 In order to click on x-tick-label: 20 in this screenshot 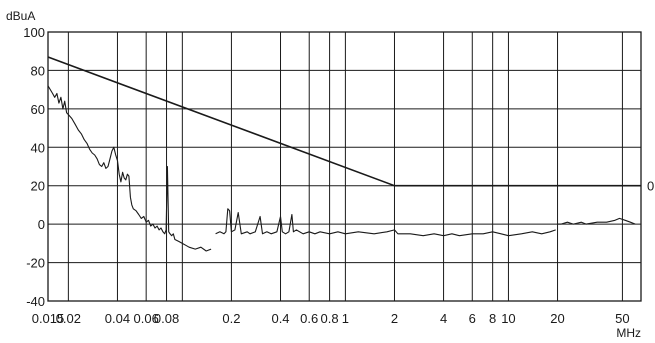, I will do `click(557, 318)`.